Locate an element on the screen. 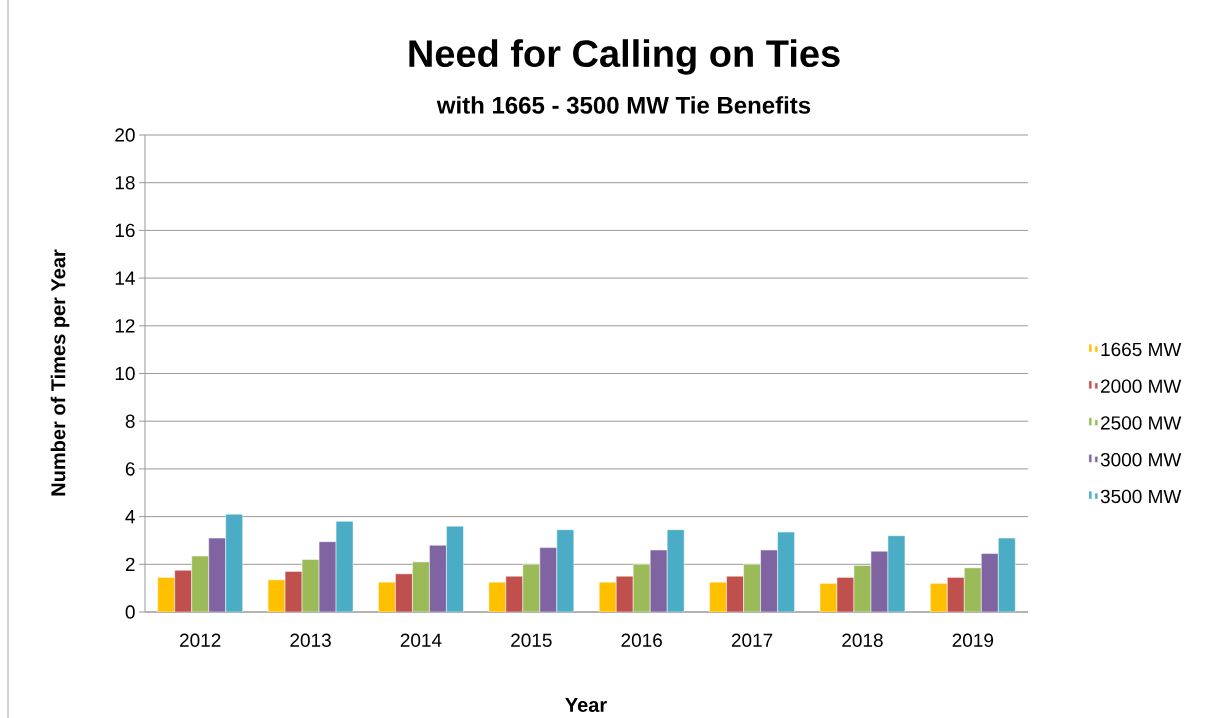 This screenshot has height=718, width=1226. y-tick-label: 0 is located at coordinates (130, 612).